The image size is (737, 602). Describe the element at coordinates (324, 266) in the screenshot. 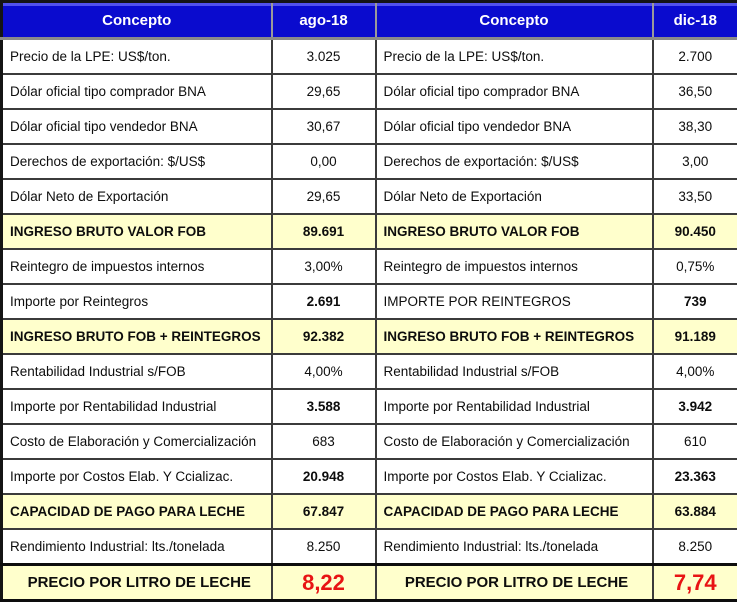

I see `ago-18-value-cell: 3,00%` at that location.